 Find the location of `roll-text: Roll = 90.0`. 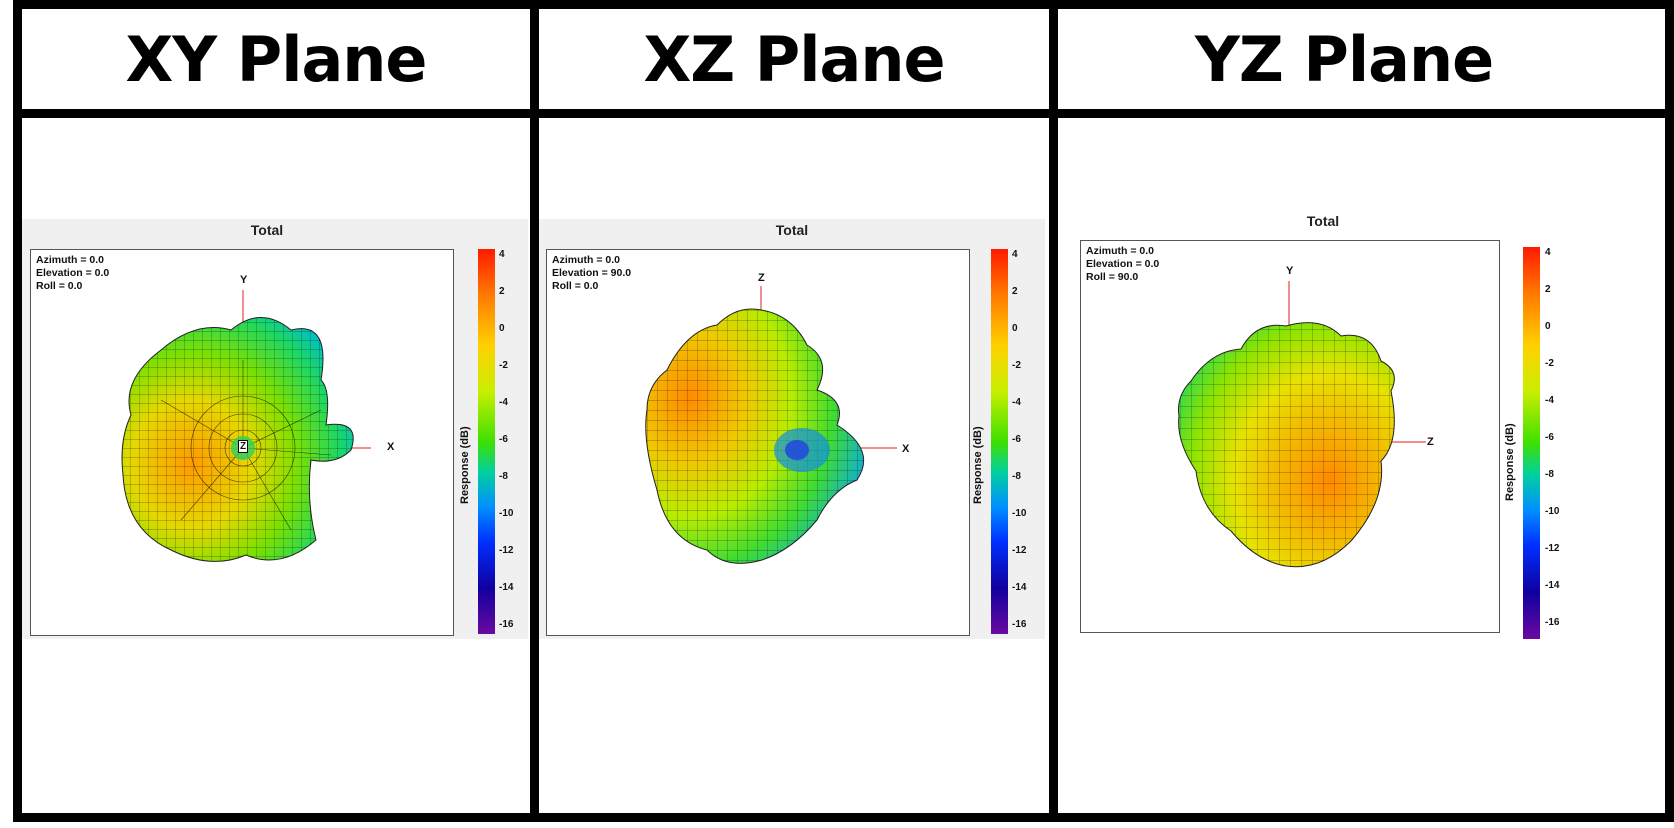

roll-text: Roll = 90.0 is located at coordinates (1112, 277).